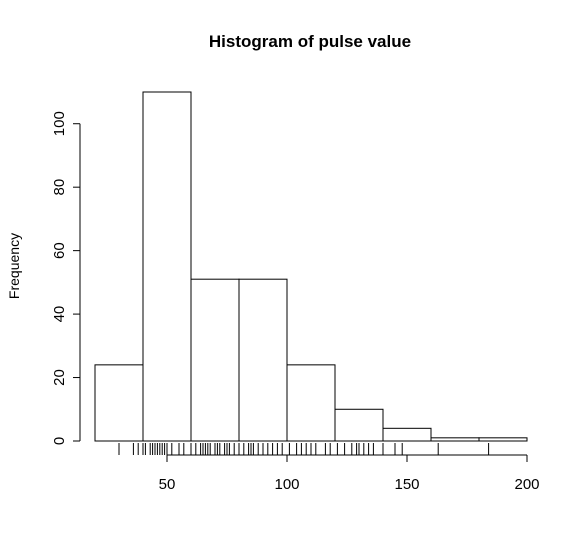 The image size is (585, 553). Describe the element at coordinates (349, 473) in the screenshot. I see `x-axis: 50 100 150 200` at that location.